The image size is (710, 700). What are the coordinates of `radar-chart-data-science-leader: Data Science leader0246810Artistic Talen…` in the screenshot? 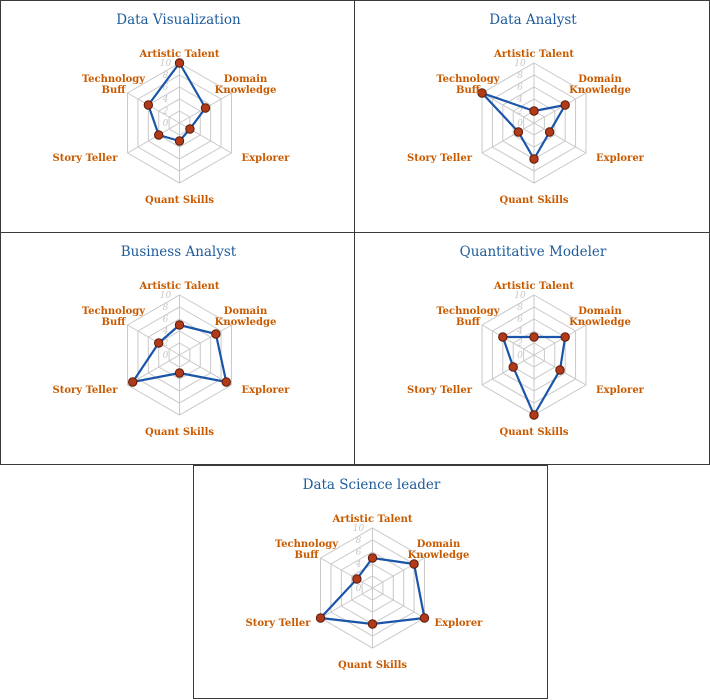 It's located at (365, 574).